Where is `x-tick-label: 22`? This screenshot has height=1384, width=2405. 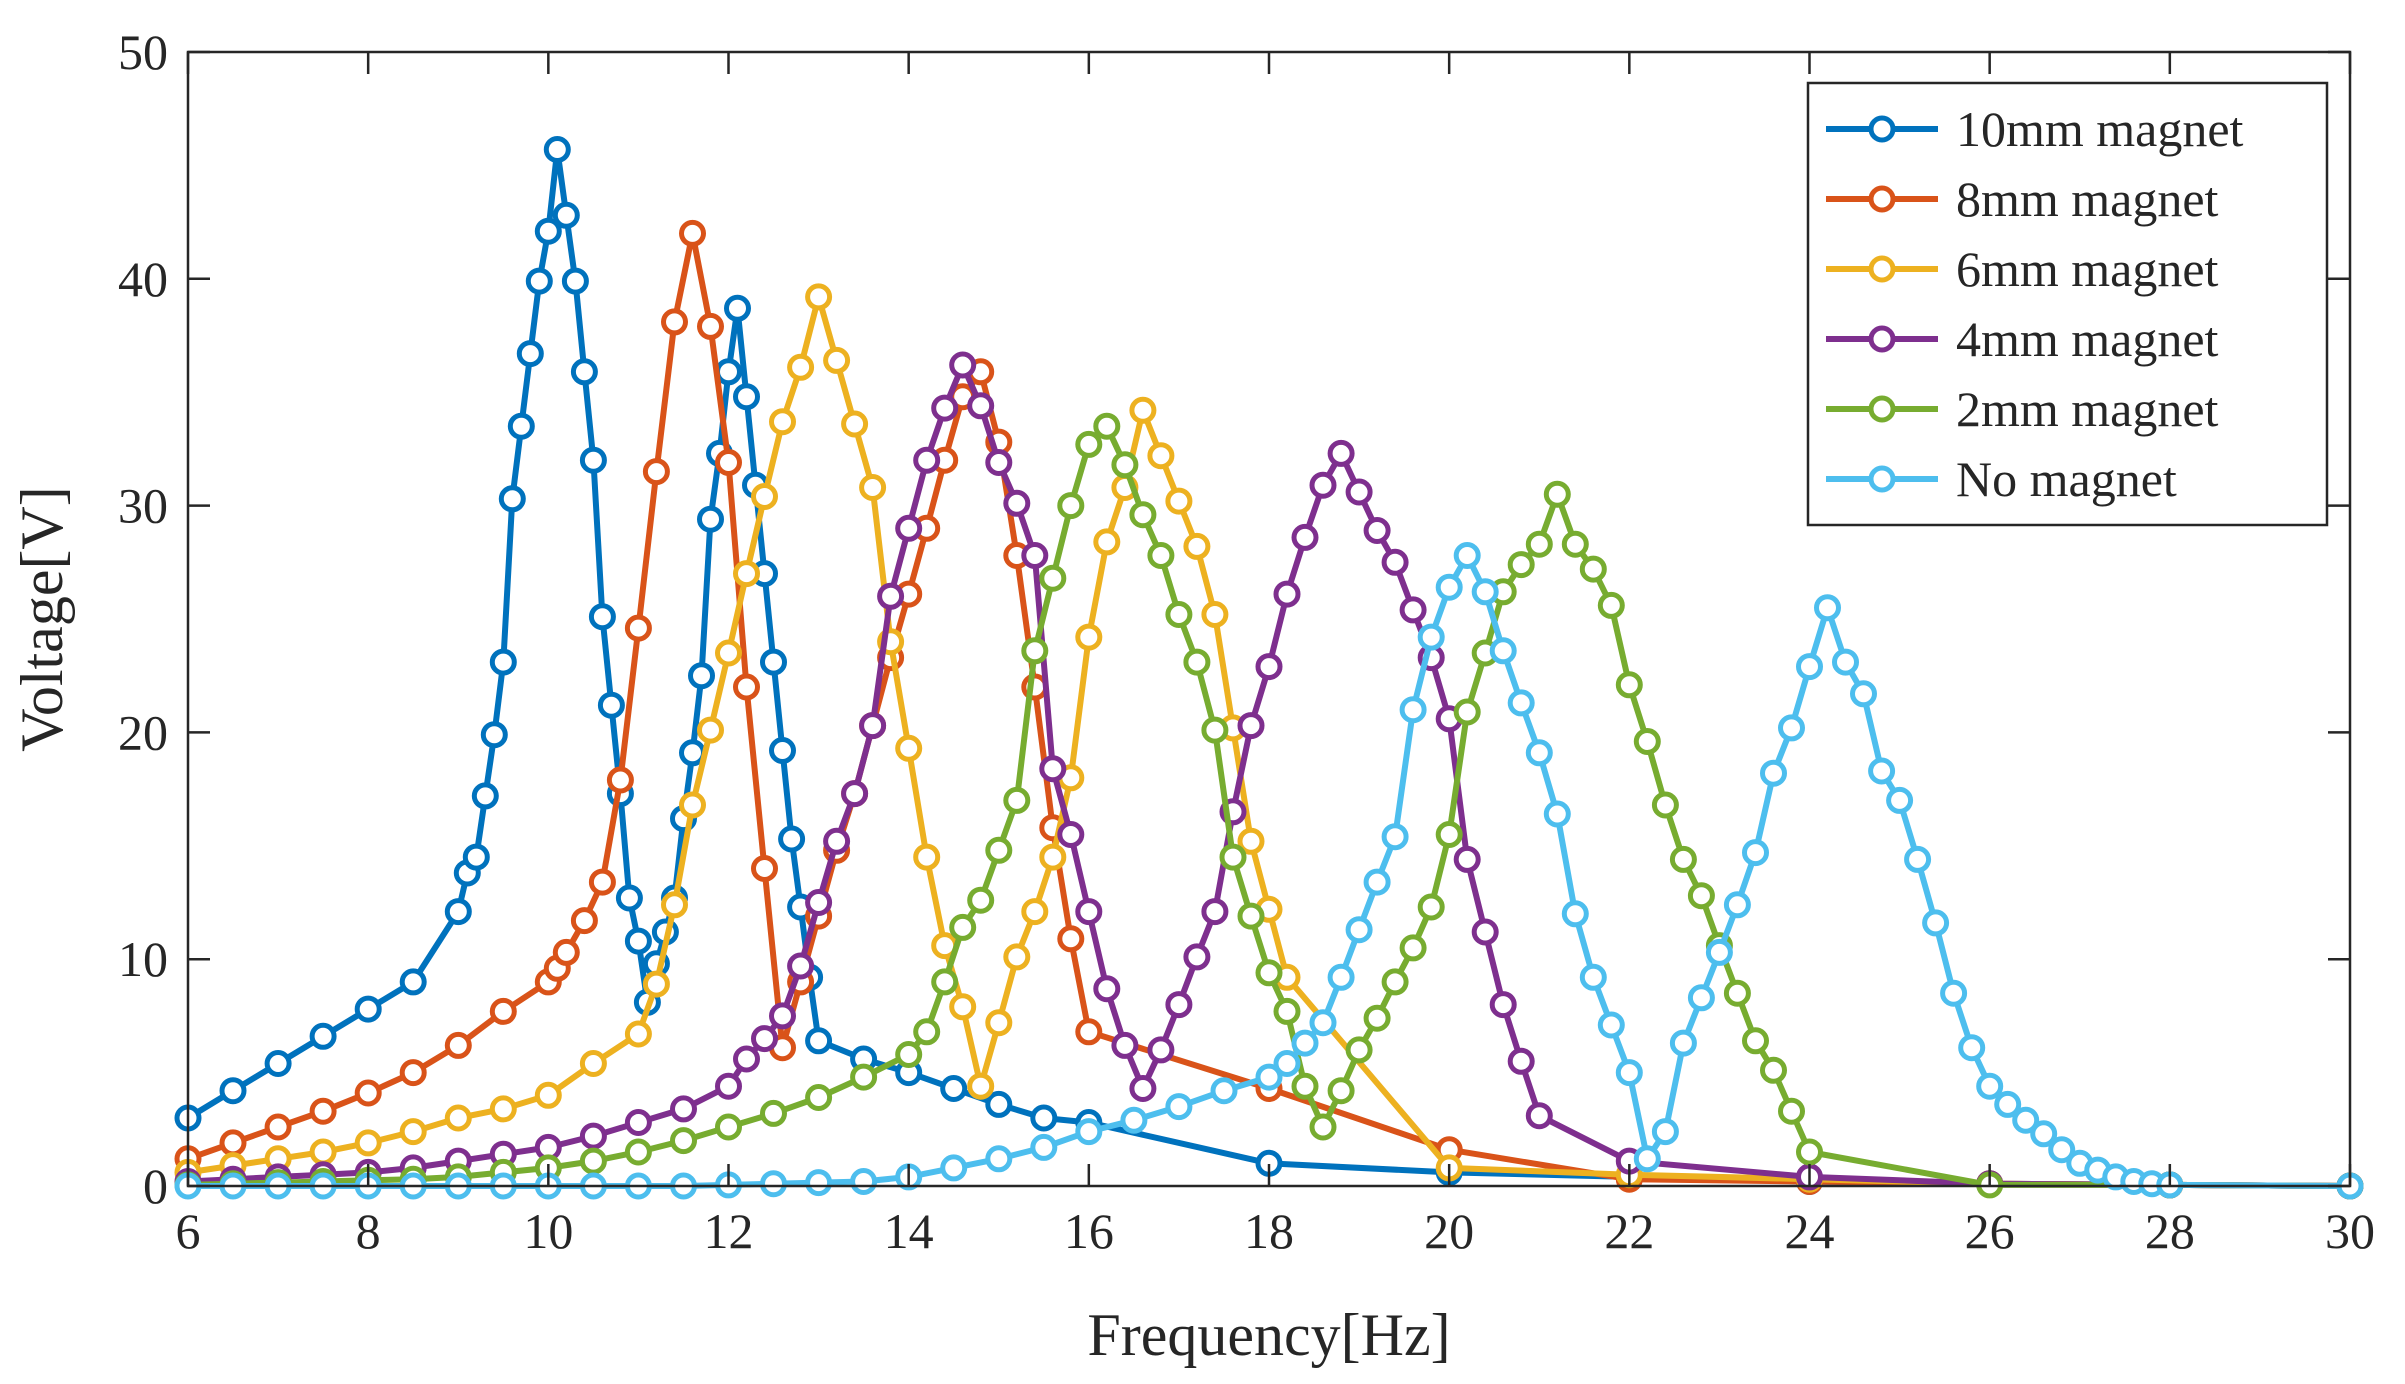
x-tick-label: 22 is located at coordinates (1629, 1231).